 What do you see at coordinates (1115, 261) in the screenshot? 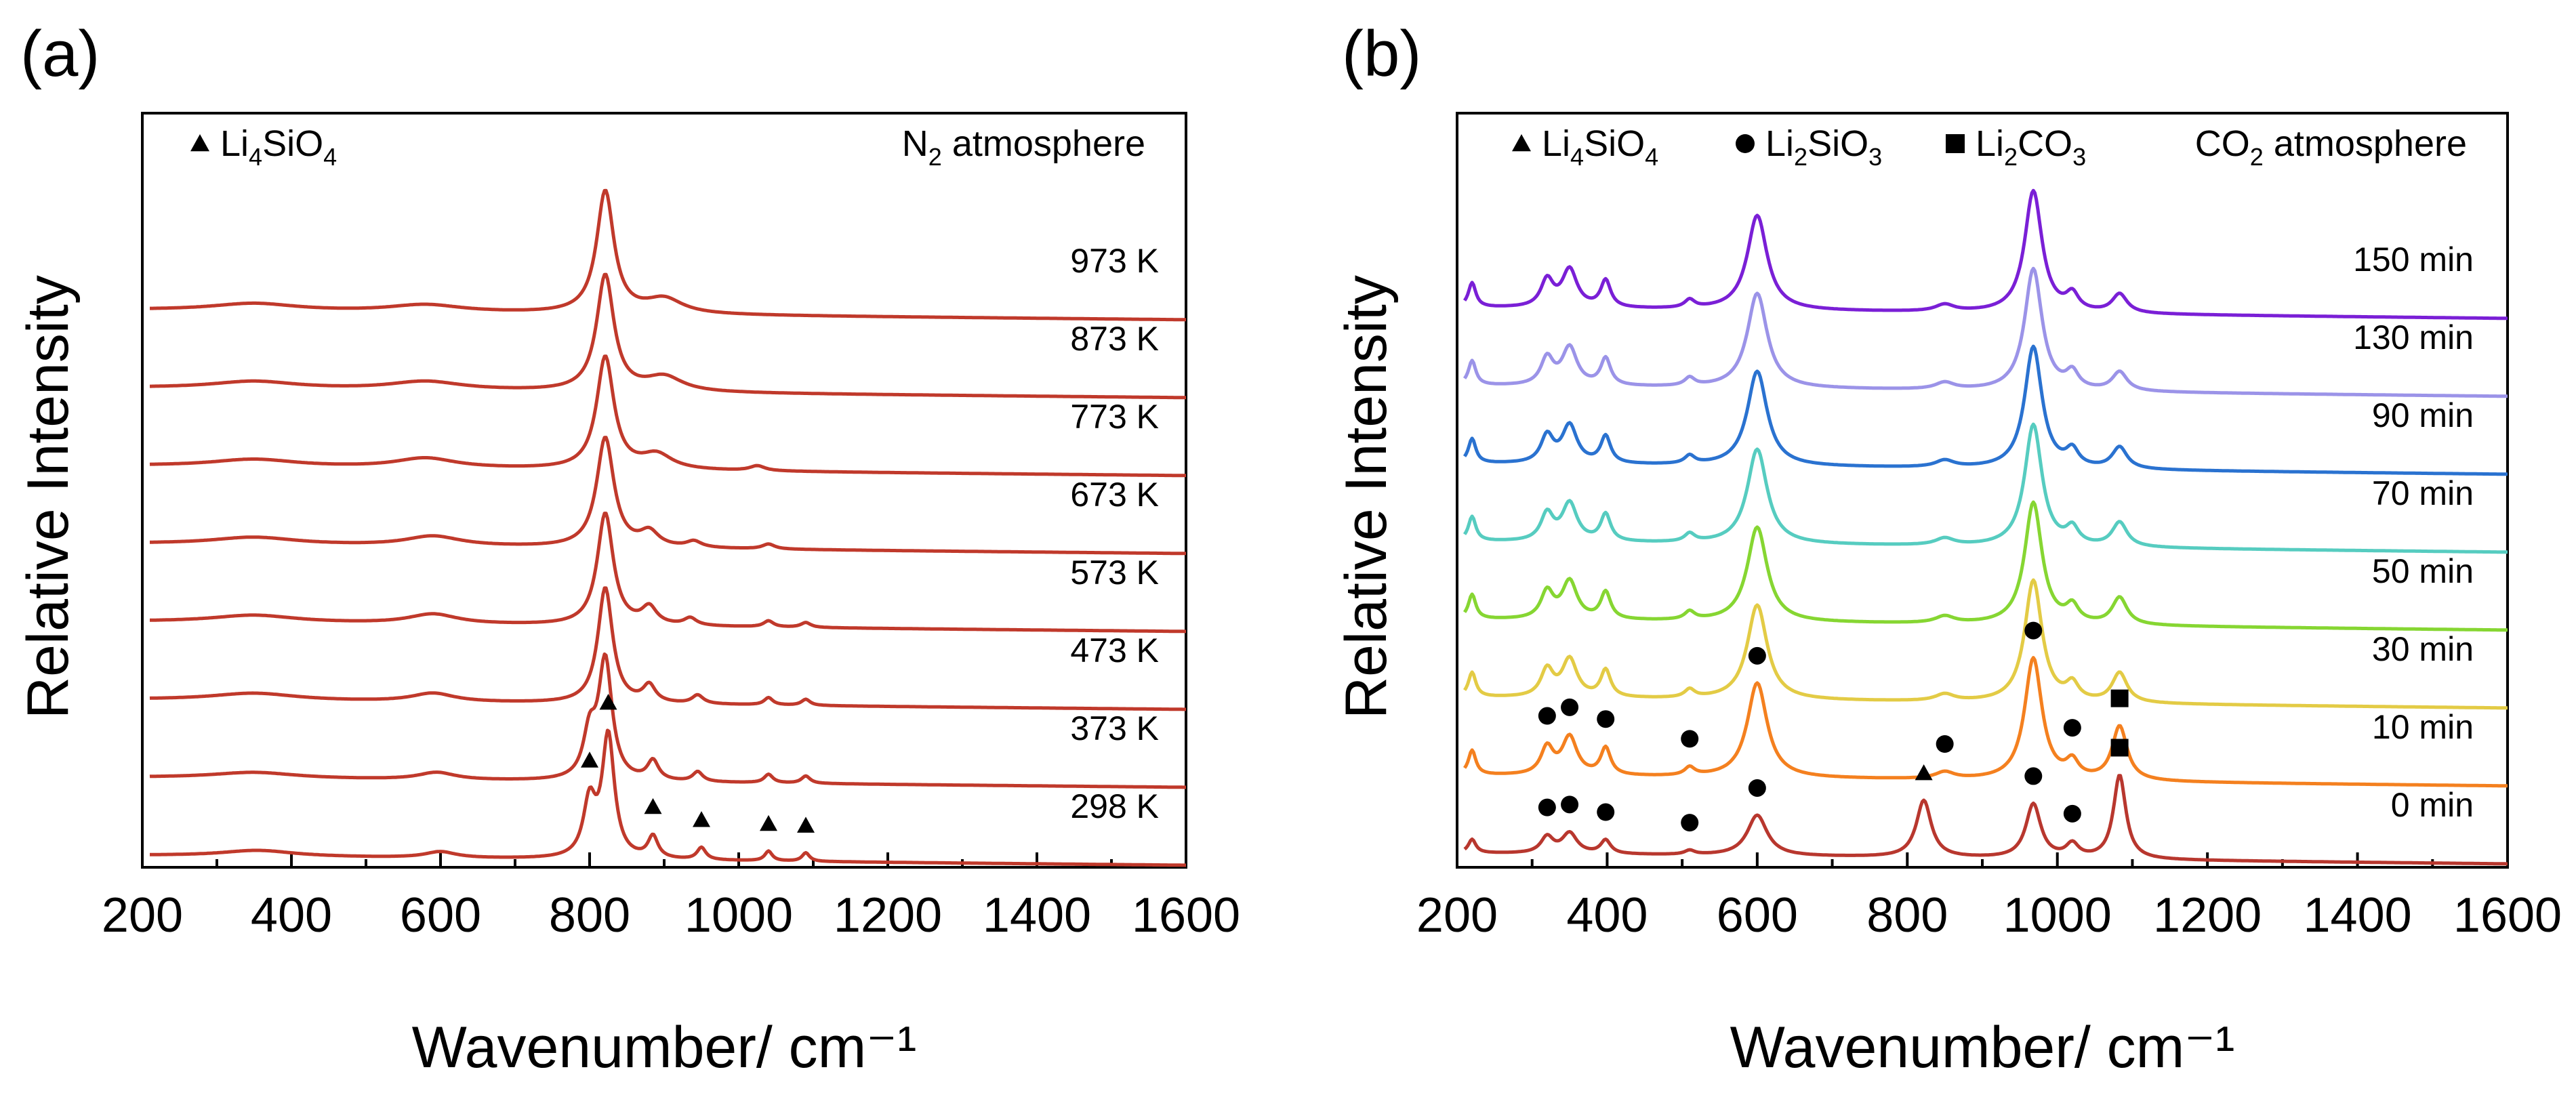
I see `curve-label: 973 K` at bounding box center [1115, 261].